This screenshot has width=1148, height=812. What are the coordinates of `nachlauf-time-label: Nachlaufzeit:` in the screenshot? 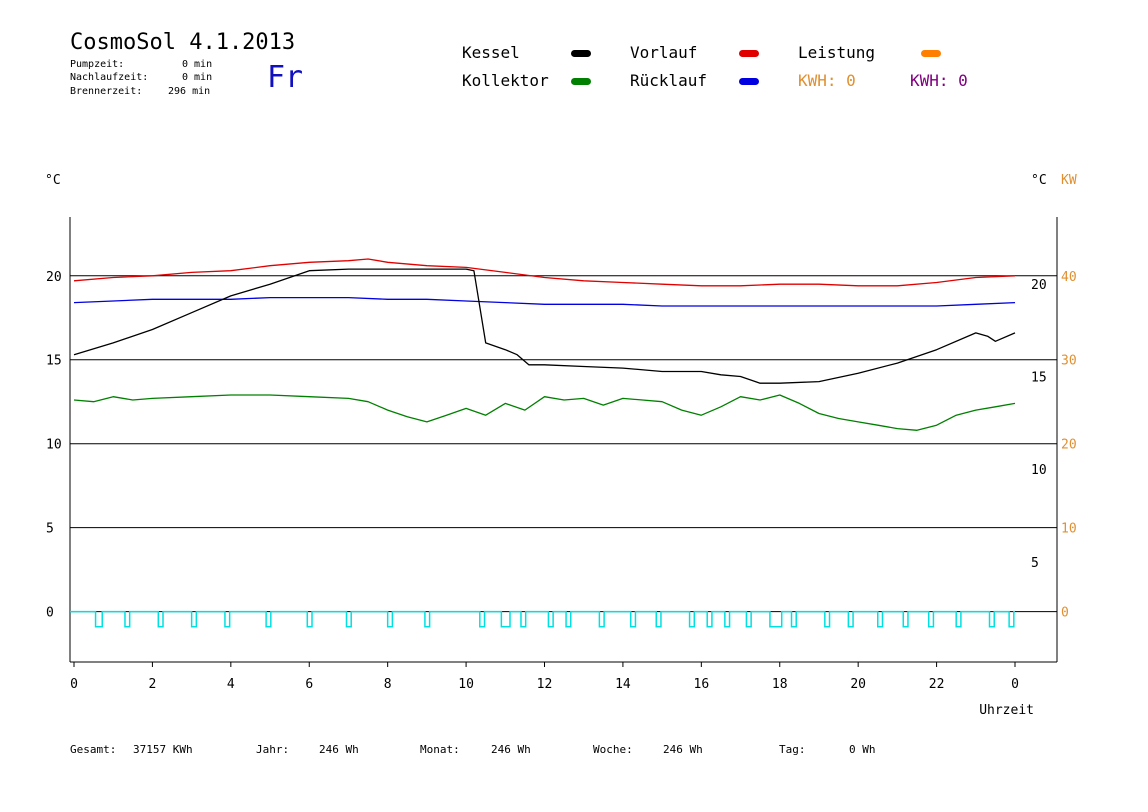 It's located at (109, 77).